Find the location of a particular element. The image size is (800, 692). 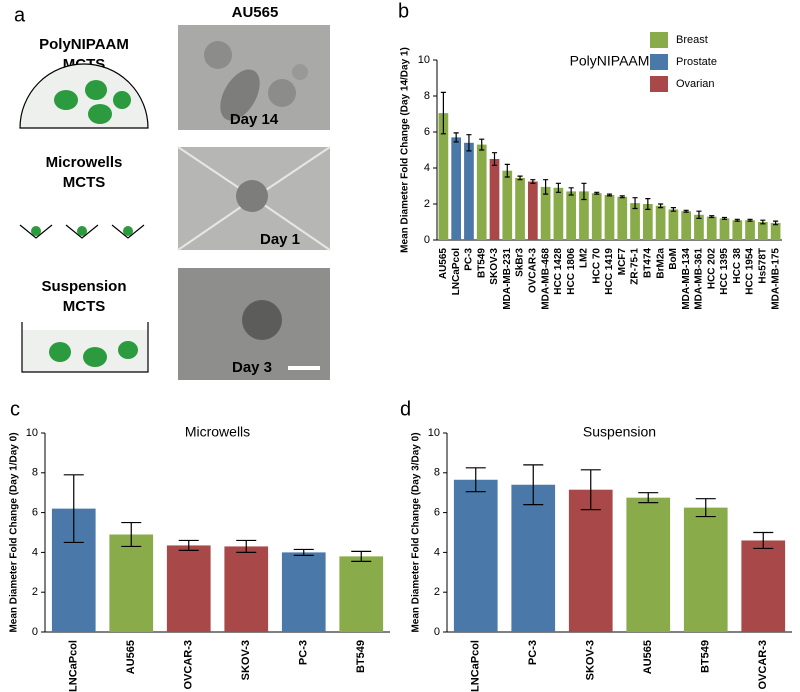

y-axis-title: Mean Diameter Fold Change (Day 14/Day 1) is located at coordinates (405, 150).